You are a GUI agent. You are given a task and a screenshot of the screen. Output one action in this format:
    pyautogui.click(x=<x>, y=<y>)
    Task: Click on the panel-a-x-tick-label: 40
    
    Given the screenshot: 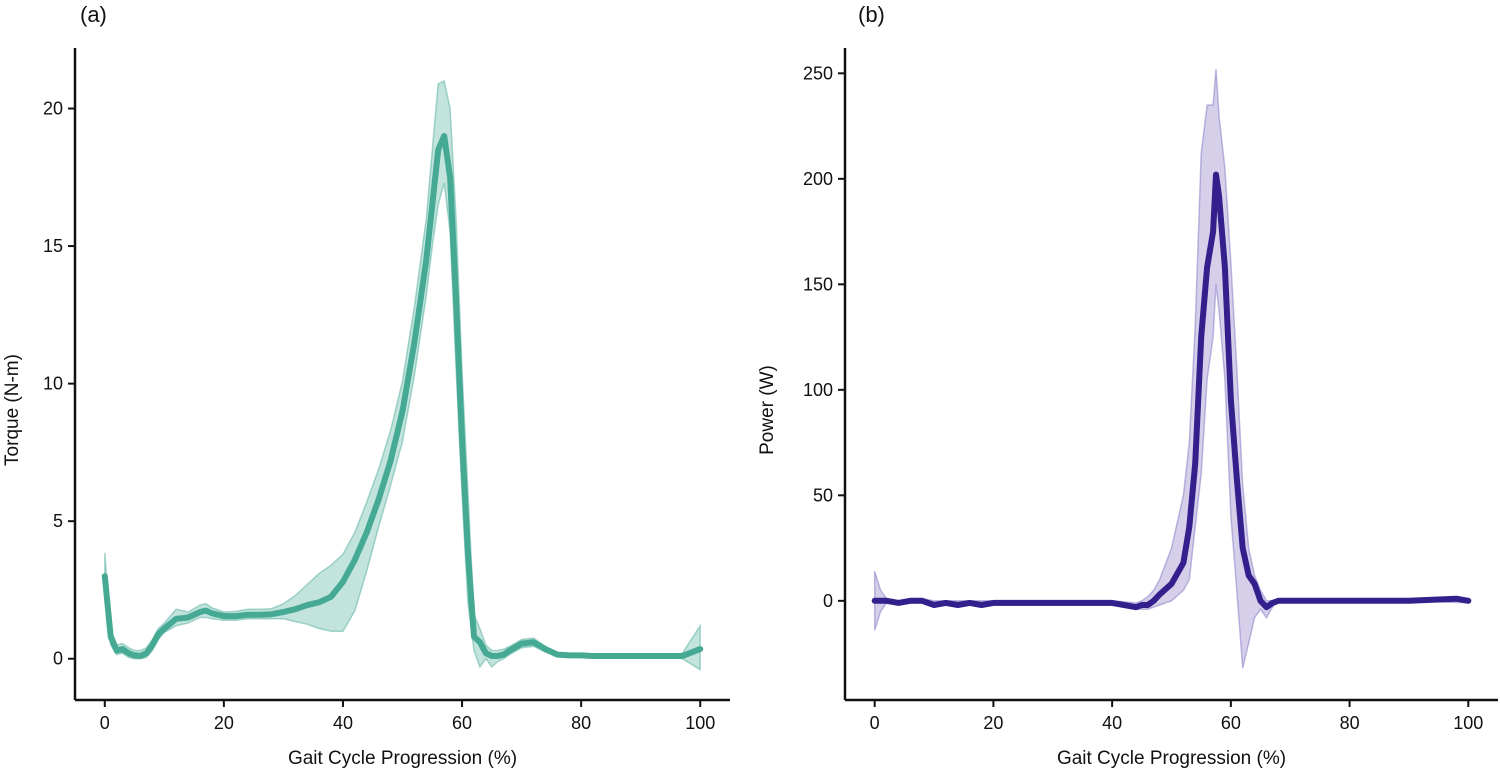 What is the action you would take?
    pyautogui.click(x=343, y=723)
    